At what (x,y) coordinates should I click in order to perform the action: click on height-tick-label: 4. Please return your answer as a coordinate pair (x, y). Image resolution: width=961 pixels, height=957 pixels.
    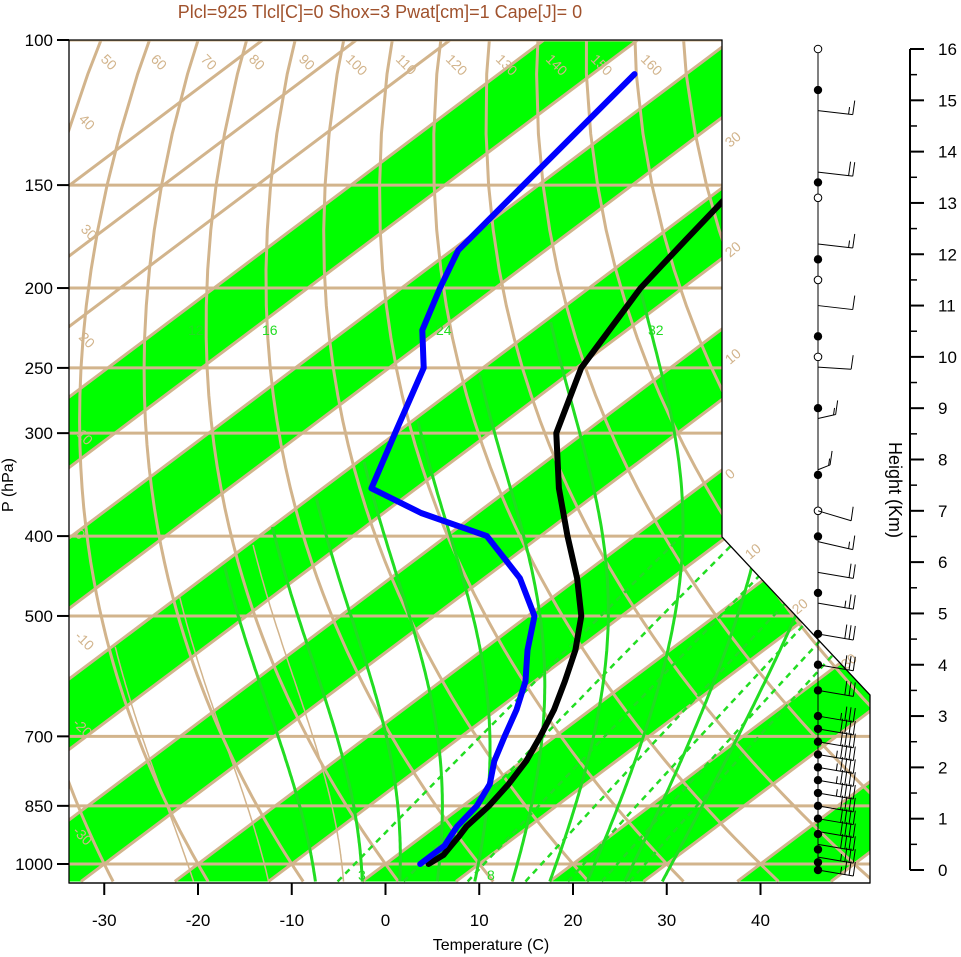
    Looking at the image, I should click on (942, 665).